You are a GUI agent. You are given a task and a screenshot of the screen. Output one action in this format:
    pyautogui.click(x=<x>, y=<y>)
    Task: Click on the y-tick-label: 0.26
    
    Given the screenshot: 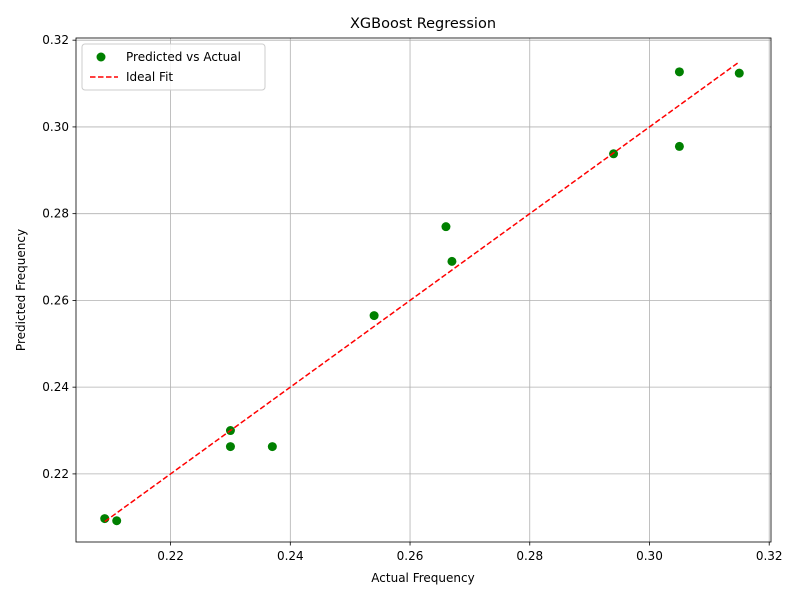 What is the action you would take?
    pyautogui.click(x=55, y=300)
    